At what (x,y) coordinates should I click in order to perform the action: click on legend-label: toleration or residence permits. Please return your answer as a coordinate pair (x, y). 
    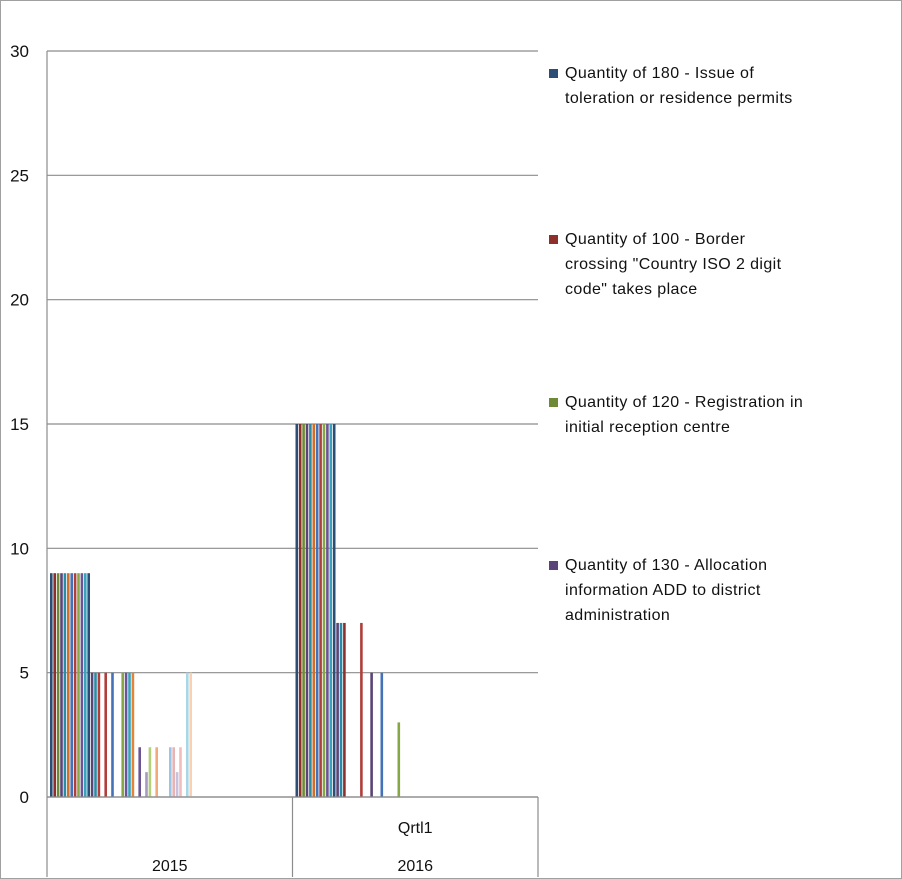
    Looking at the image, I should click on (679, 98).